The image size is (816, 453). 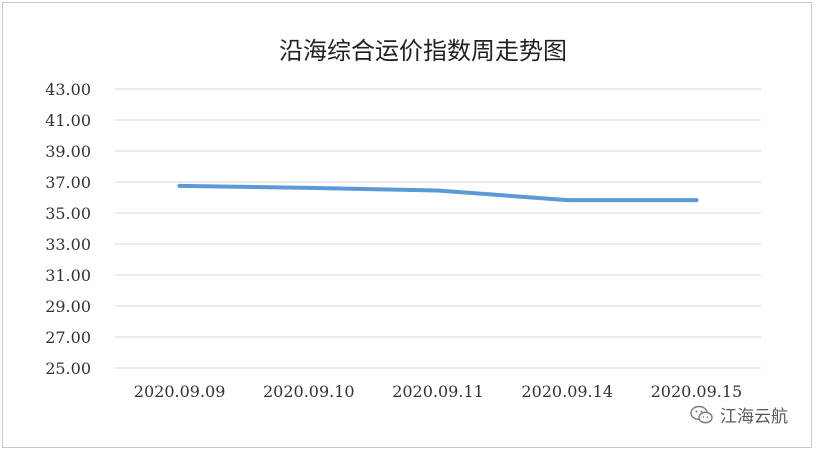 What do you see at coordinates (180, 391) in the screenshot?
I see `x-tick-label: 2020.09.09` at bounding box center [180, 391].